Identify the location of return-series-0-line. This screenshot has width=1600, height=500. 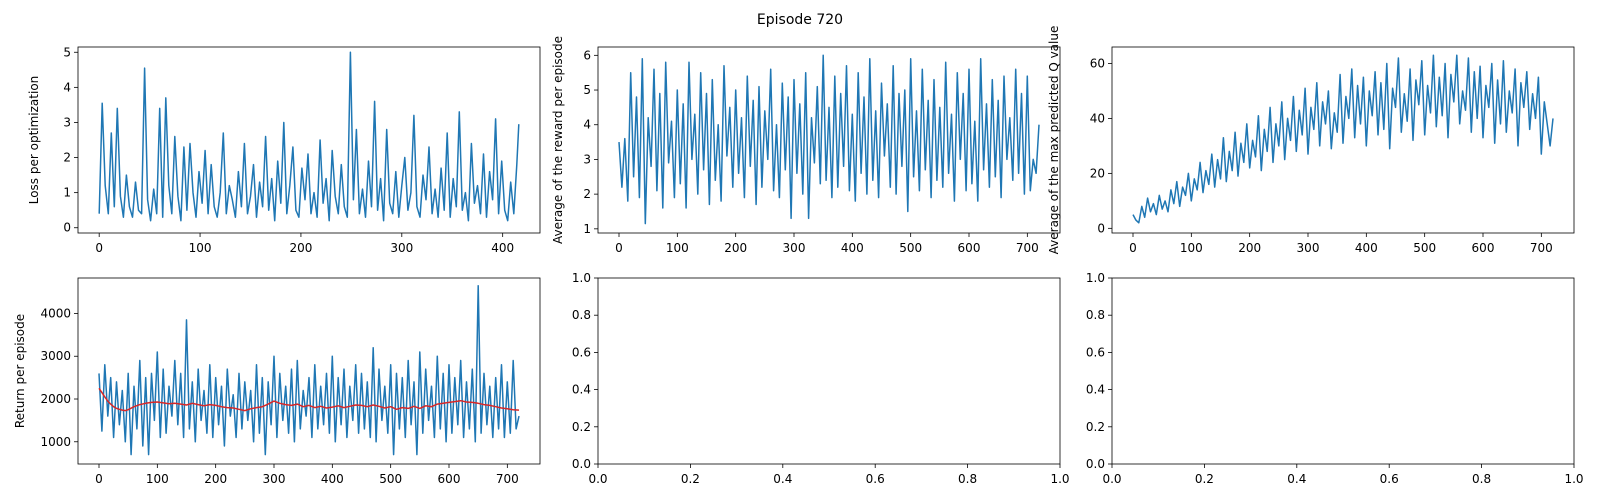
(309, 370).